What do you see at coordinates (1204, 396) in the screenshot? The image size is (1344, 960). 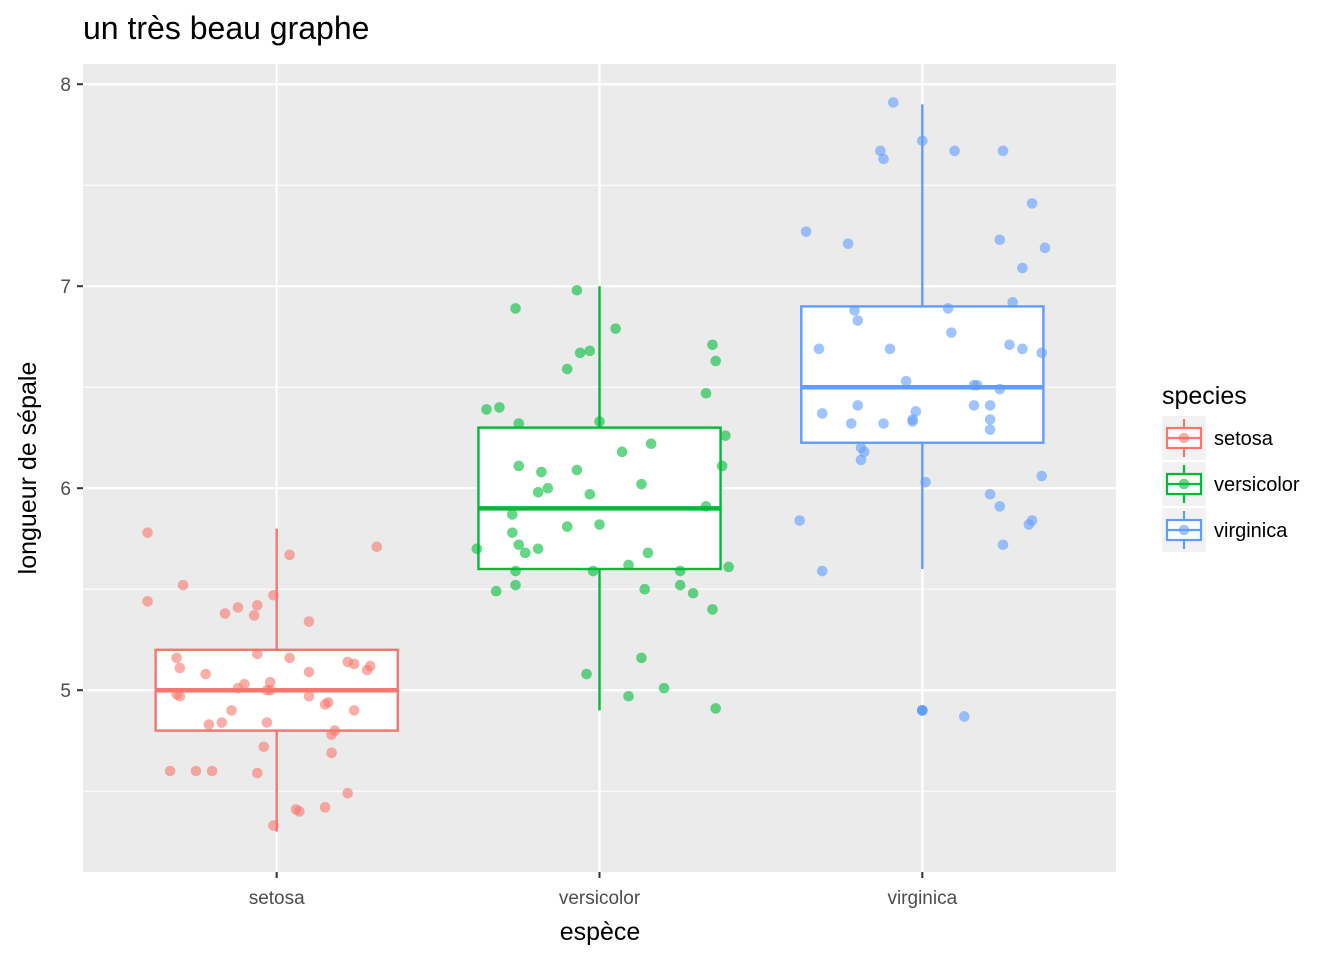 I see `legend-title: species` at bounding box center [1204, 396].